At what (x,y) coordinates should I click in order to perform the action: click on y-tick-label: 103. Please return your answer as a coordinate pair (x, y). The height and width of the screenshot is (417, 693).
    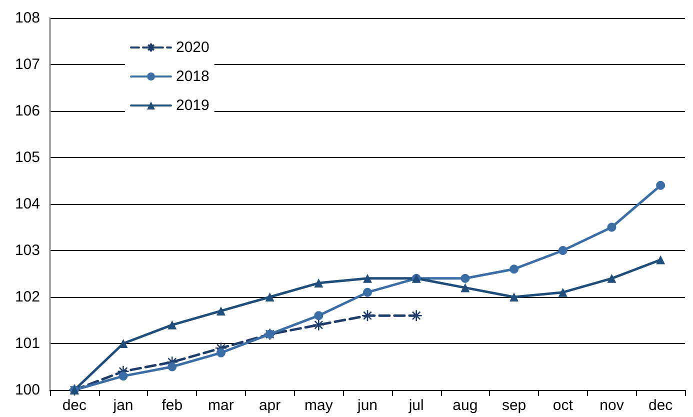
    Looking at the image, I should click on (27, 250).